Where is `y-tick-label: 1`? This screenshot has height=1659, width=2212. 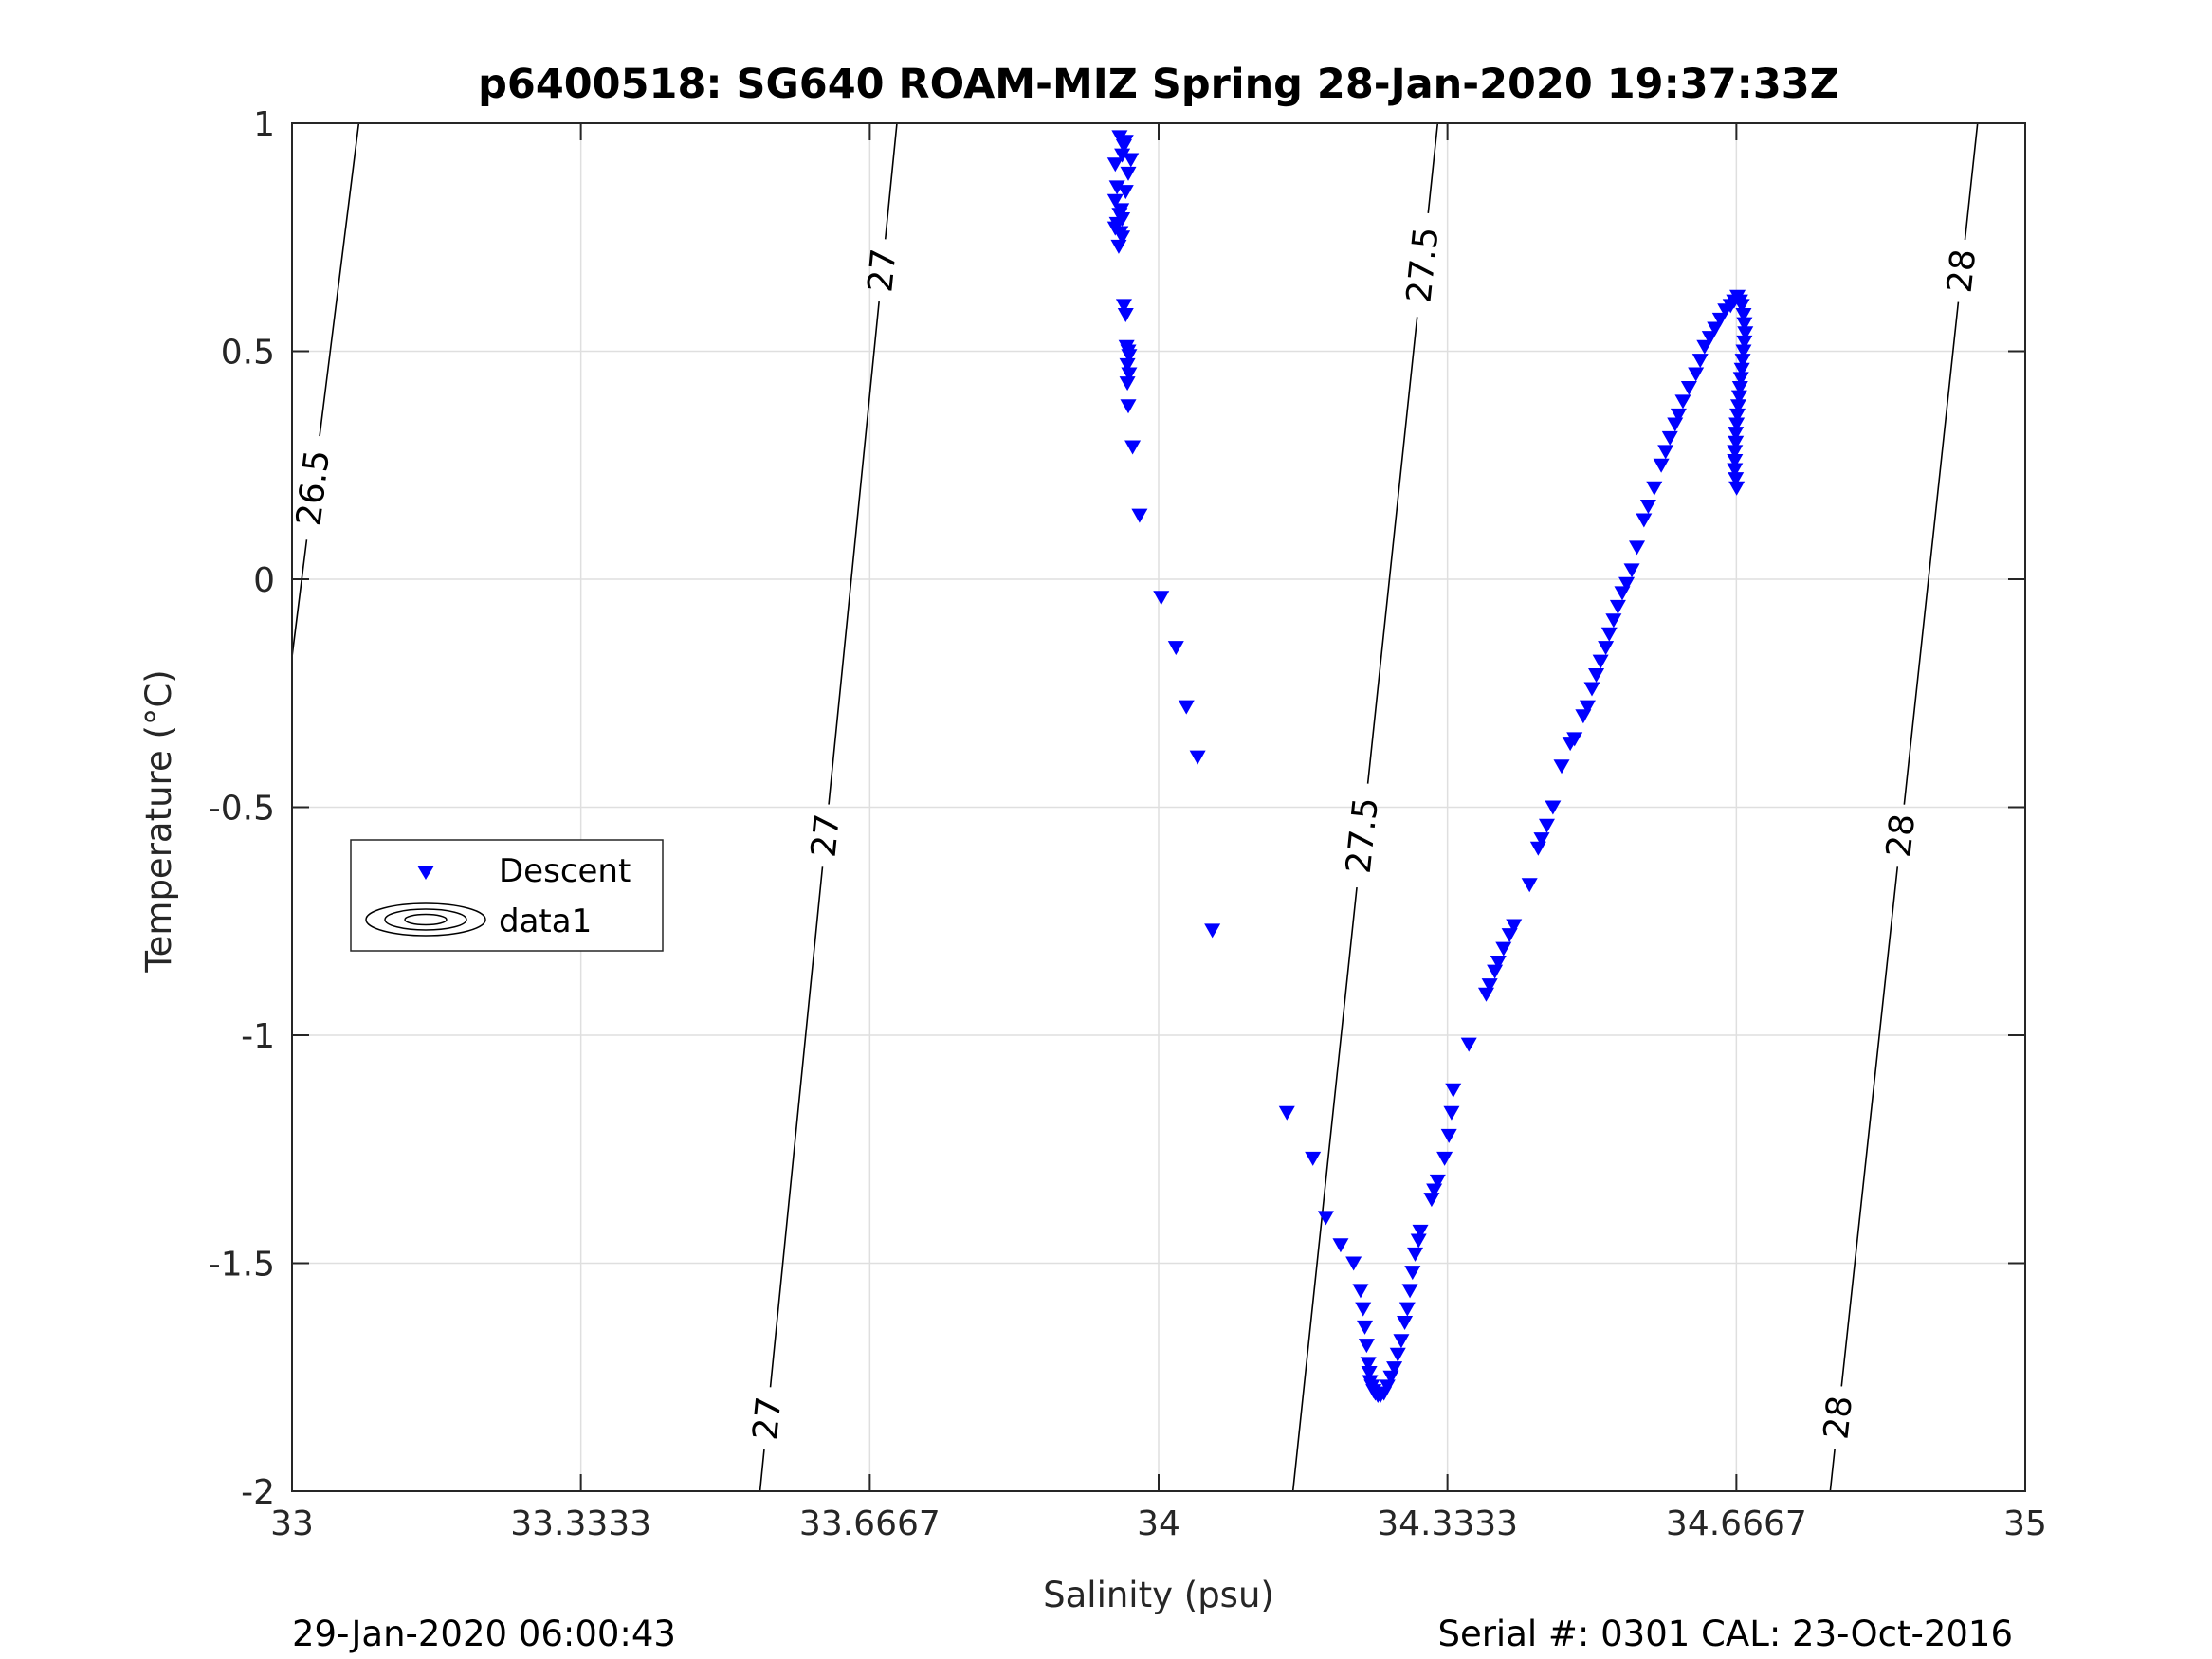 y-tick-label: 1 is located at coordinates (264, 124).